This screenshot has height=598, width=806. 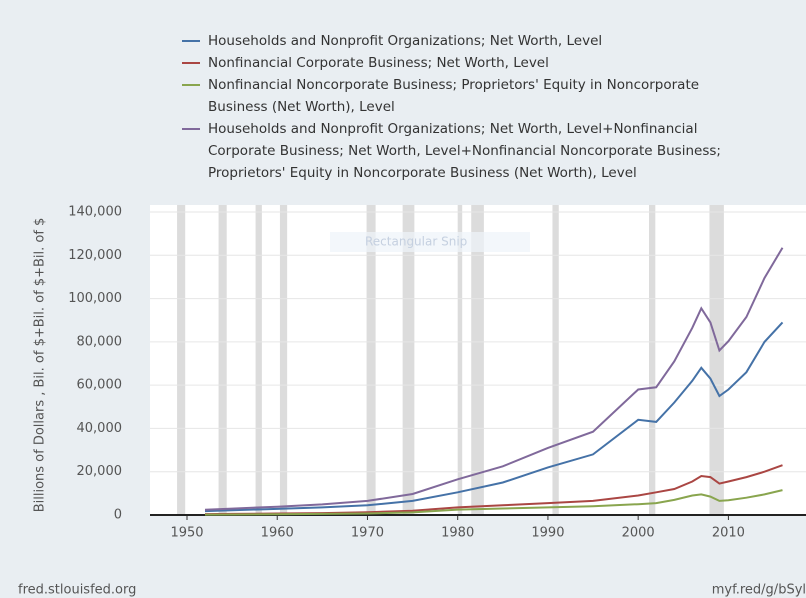 What do you see at coordinates (728, 533) in the screenshot?
I see `x-tick-label: 2010` at bounding box center [728, 533].